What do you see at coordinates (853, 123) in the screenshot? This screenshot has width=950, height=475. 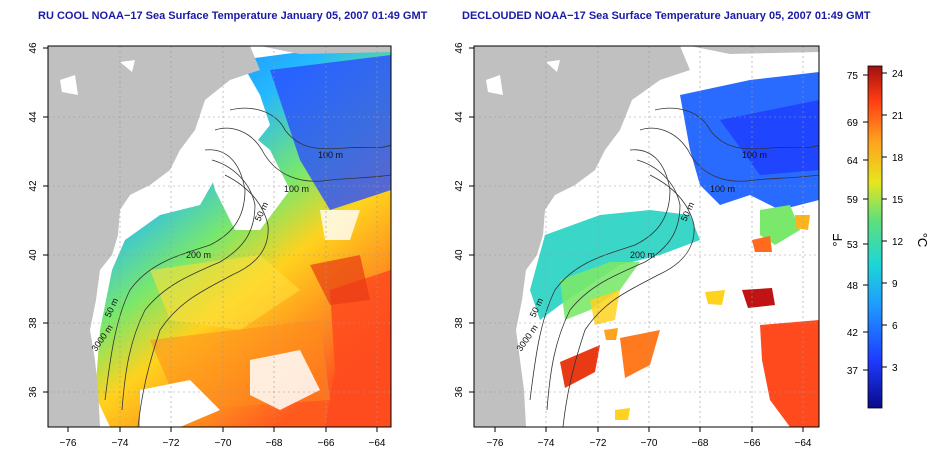 I see `colorbar-f-tick: 69` at bounding box center [853, 123].